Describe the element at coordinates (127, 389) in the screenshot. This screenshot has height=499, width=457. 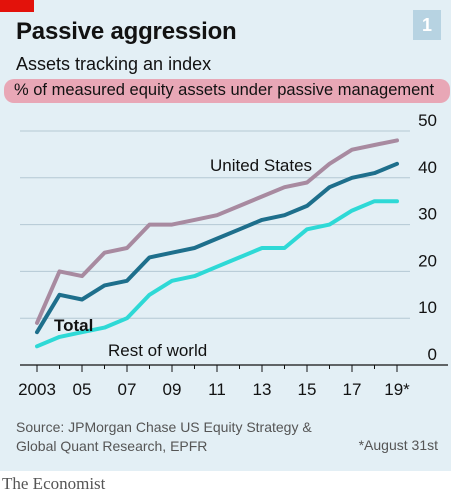
I see `x-tick-label: 07` at that location.